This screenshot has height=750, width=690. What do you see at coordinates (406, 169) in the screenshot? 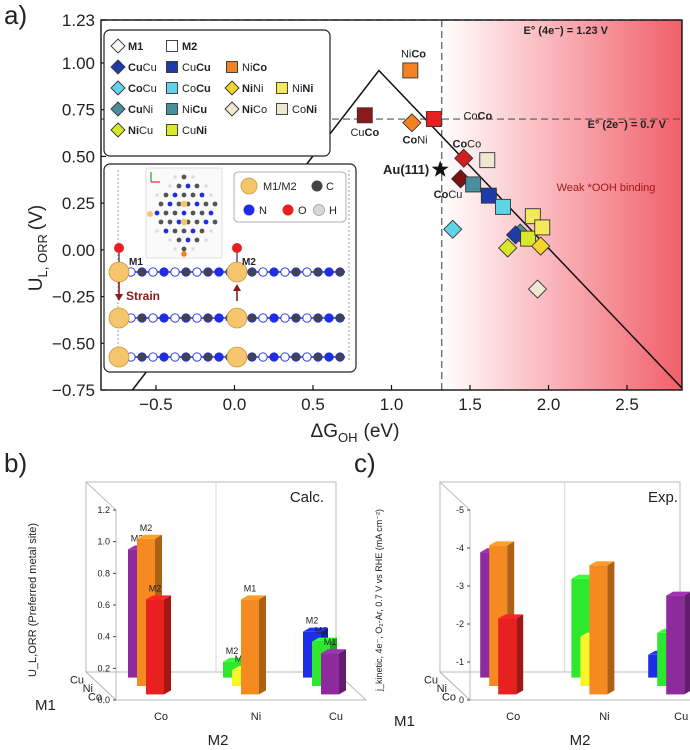
I see `au-label: Au(111)` at bounding box center [406, 169].